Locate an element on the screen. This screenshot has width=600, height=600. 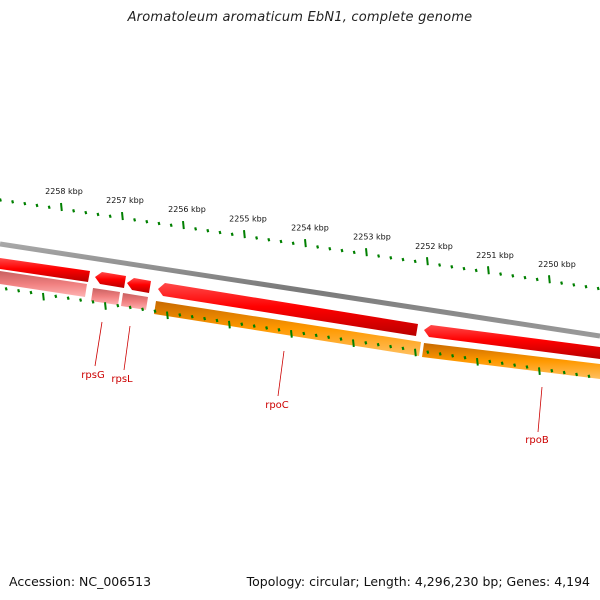
scale-label: 2254 kbp is located at coordinates (310, 227).